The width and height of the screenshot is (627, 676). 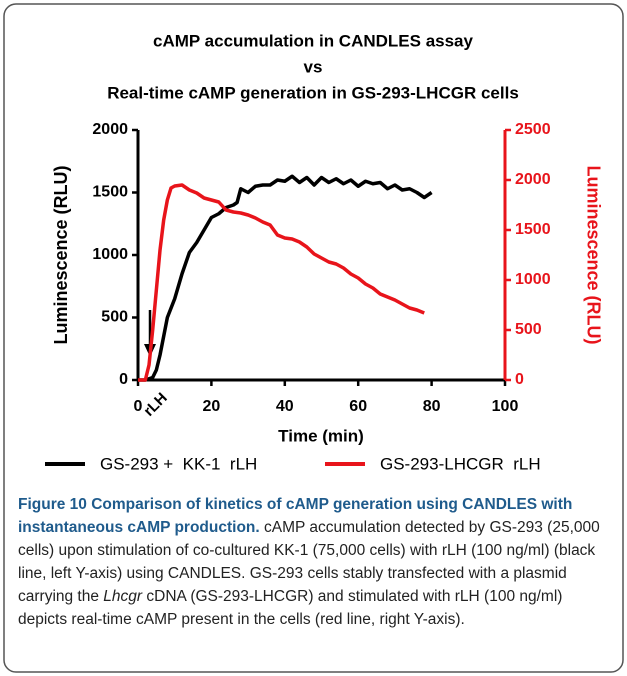 What do you see at coordinates (110, 129) in the screenshot?
I see `y-tick-label: 2000` at bounding box center [110, 129].